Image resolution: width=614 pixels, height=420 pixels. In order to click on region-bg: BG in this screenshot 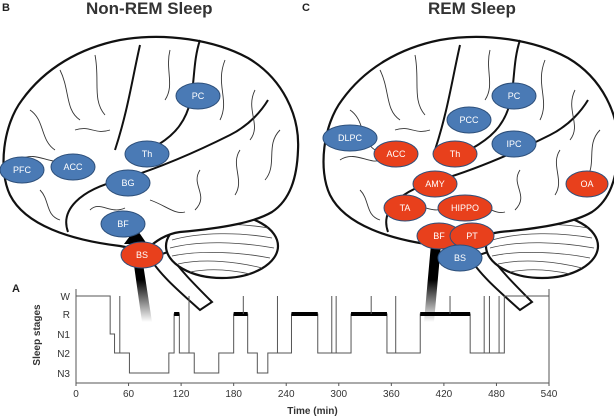, I will do `click(128, 183)`.